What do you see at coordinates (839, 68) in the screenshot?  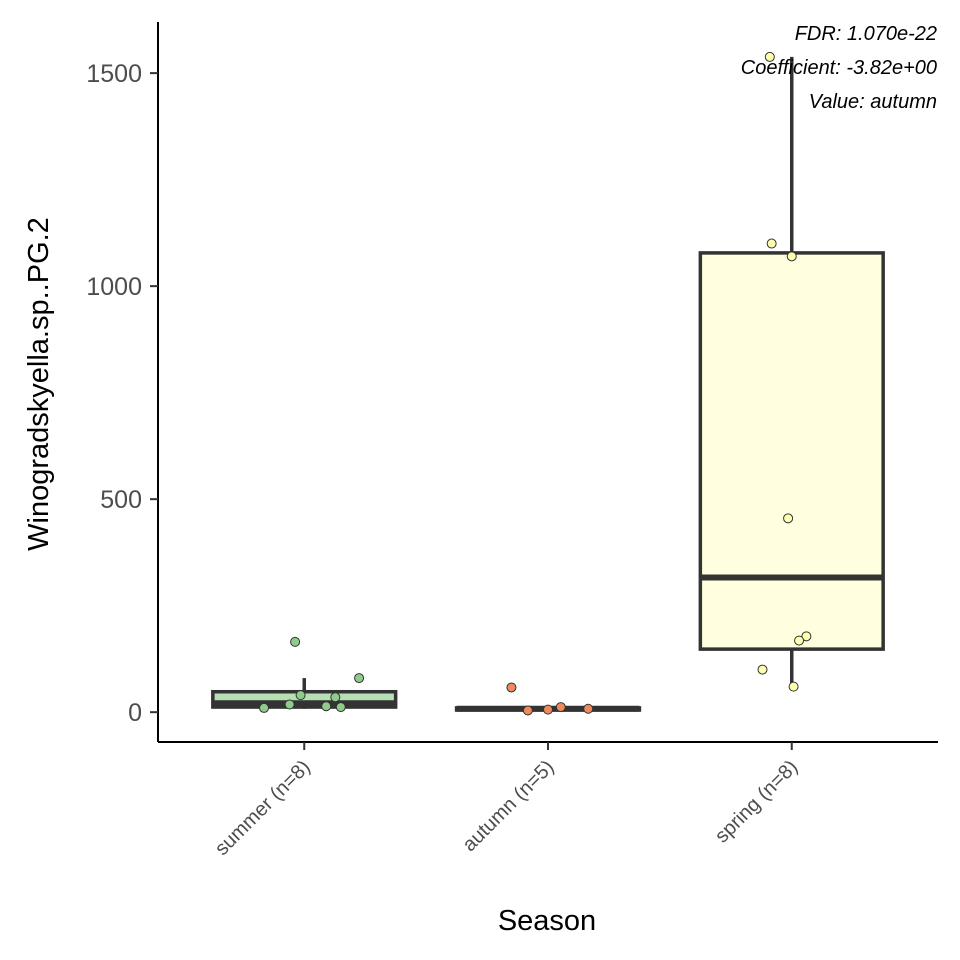 I see `annotation-coefficient: Coefficient: -3.82e+00` at bounding box center [839, 68].